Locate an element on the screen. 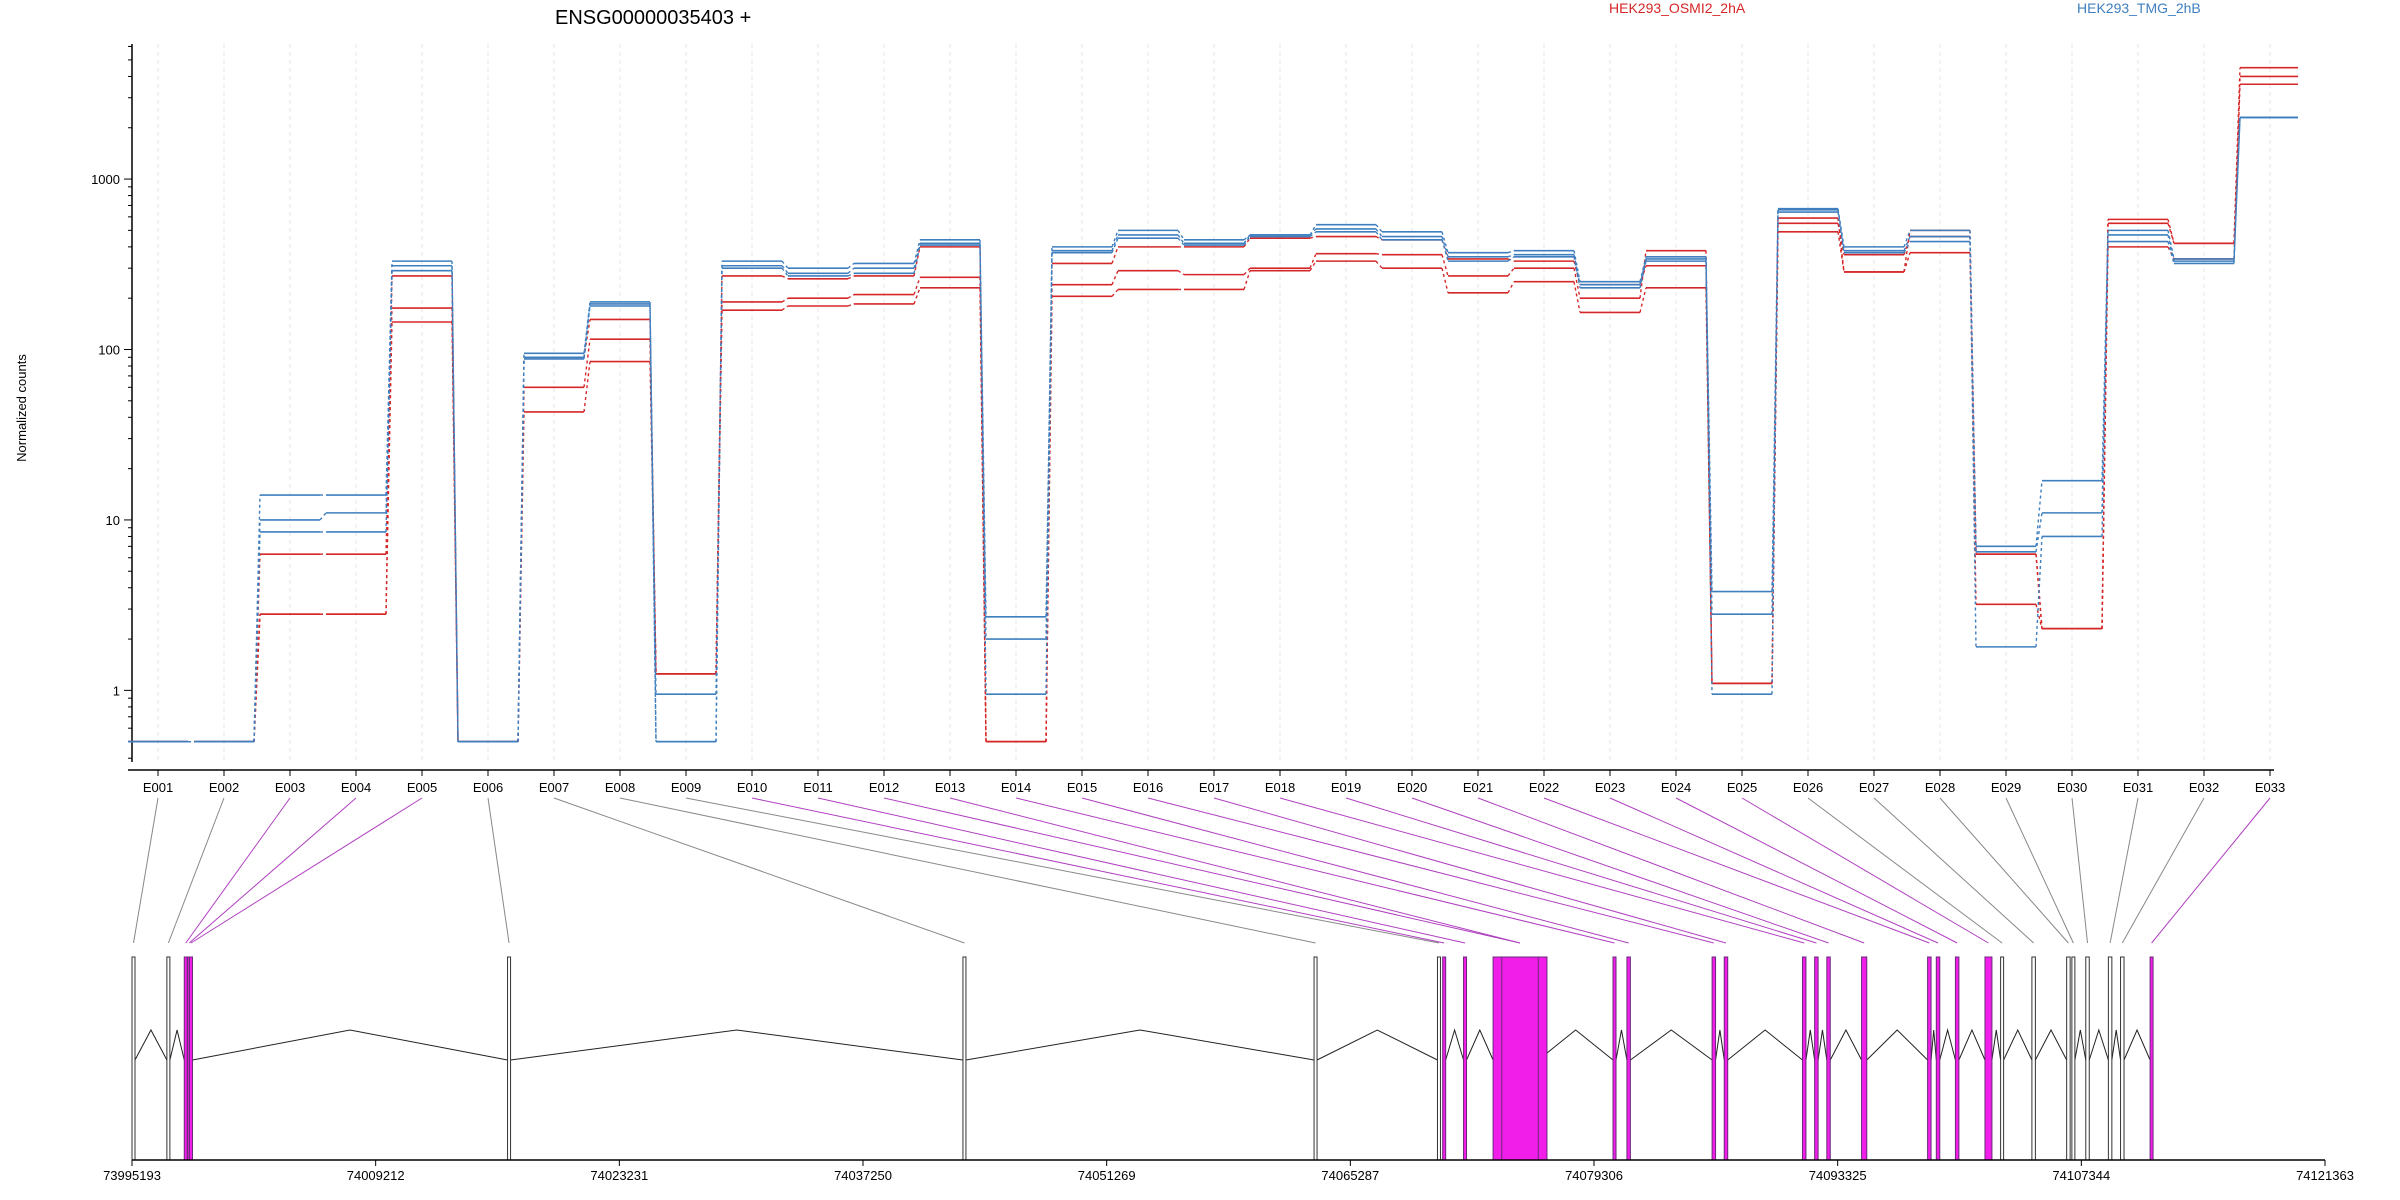 The width and height of the screenshot is (2400, 1200). x-tick-label: E028 is located at coordinates (1940, 787).